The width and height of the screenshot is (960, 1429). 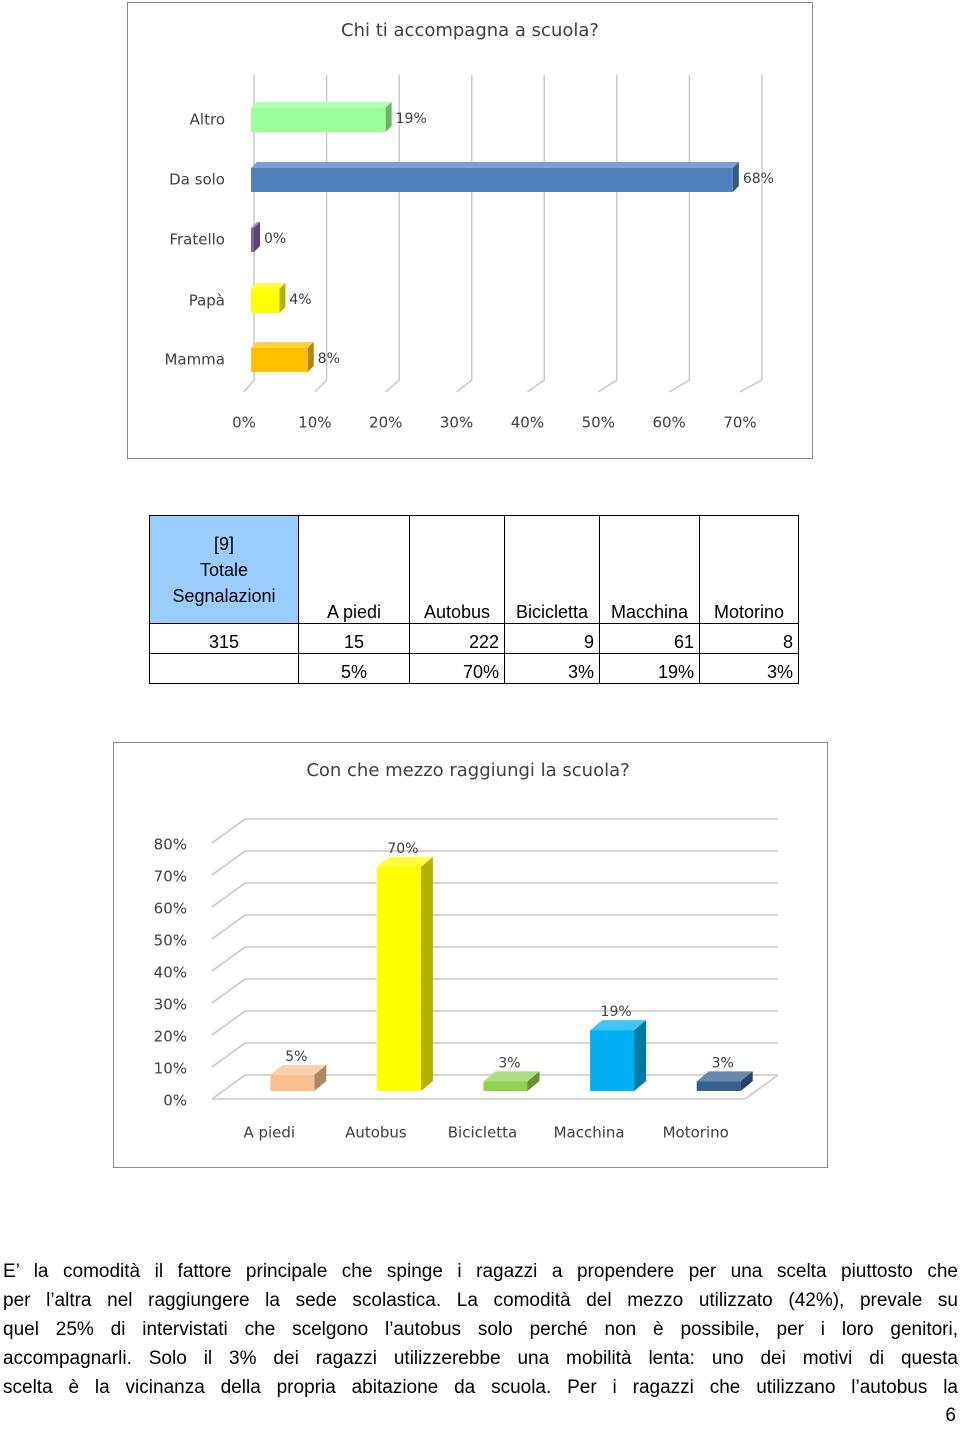 I want to click on category-label: Altro, so click(x=207, y=120).